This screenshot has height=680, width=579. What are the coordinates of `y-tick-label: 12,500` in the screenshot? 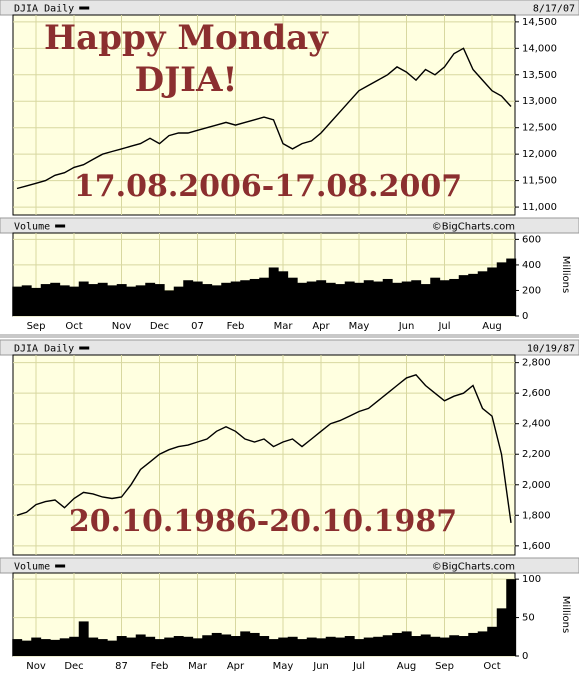 It's located at (539, 128).